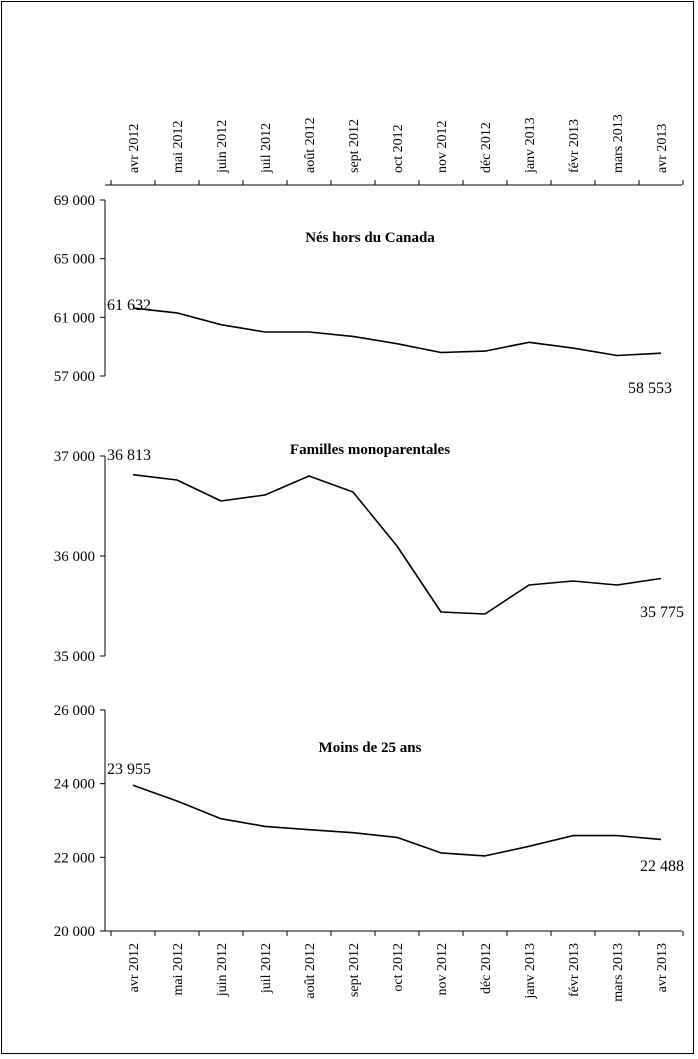 The image size is (698, 1059). I want to click on y-tick-label: 24 000, so click(74, 785).